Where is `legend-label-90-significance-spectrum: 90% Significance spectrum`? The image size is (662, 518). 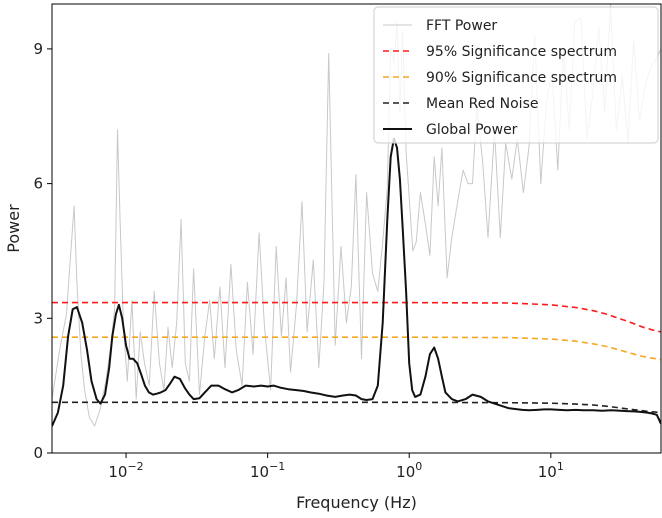
legend-label-90-significance-spectrum: 90% Significance spectrum is located at coordinates (521, 78).